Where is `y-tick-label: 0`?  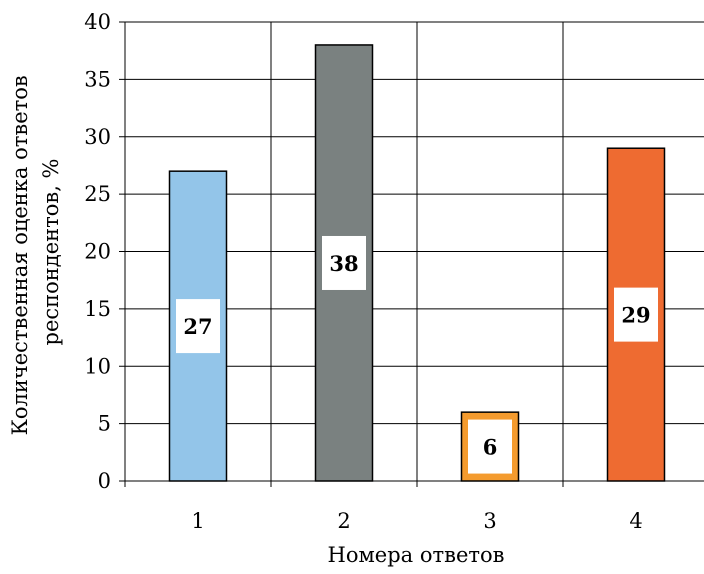
y-tick-label: 0 is located at coordinates (104, 481).